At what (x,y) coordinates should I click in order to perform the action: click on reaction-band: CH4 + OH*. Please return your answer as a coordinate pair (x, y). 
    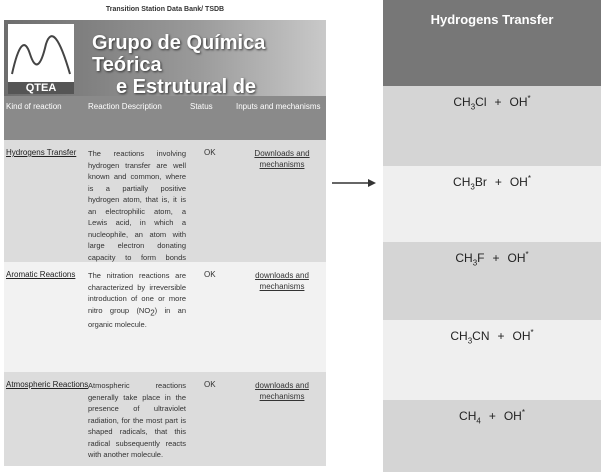
    Looking at the image, I should click on (492, 436).